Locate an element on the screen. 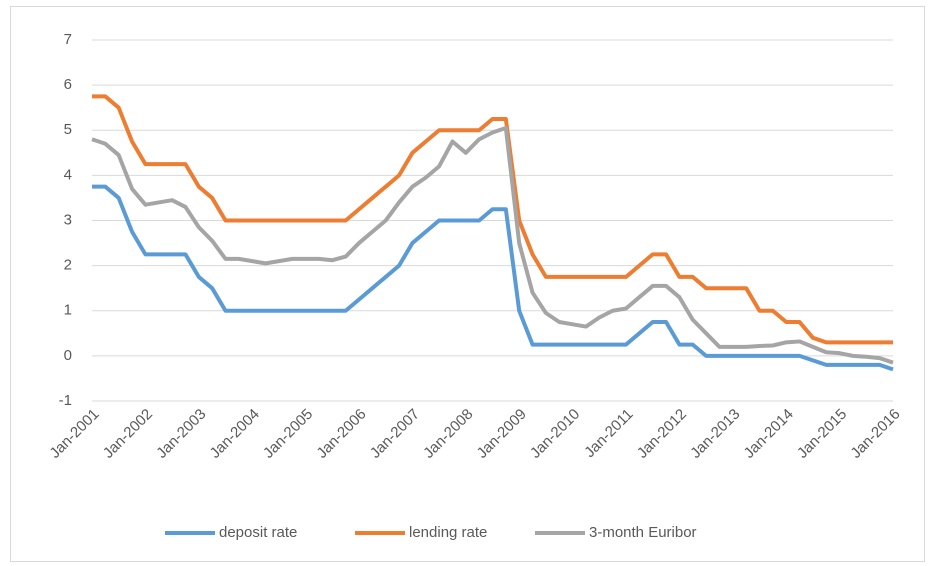 The image size is (929, 566). y-tick-label: 0 is located at coordinates (68, 355).